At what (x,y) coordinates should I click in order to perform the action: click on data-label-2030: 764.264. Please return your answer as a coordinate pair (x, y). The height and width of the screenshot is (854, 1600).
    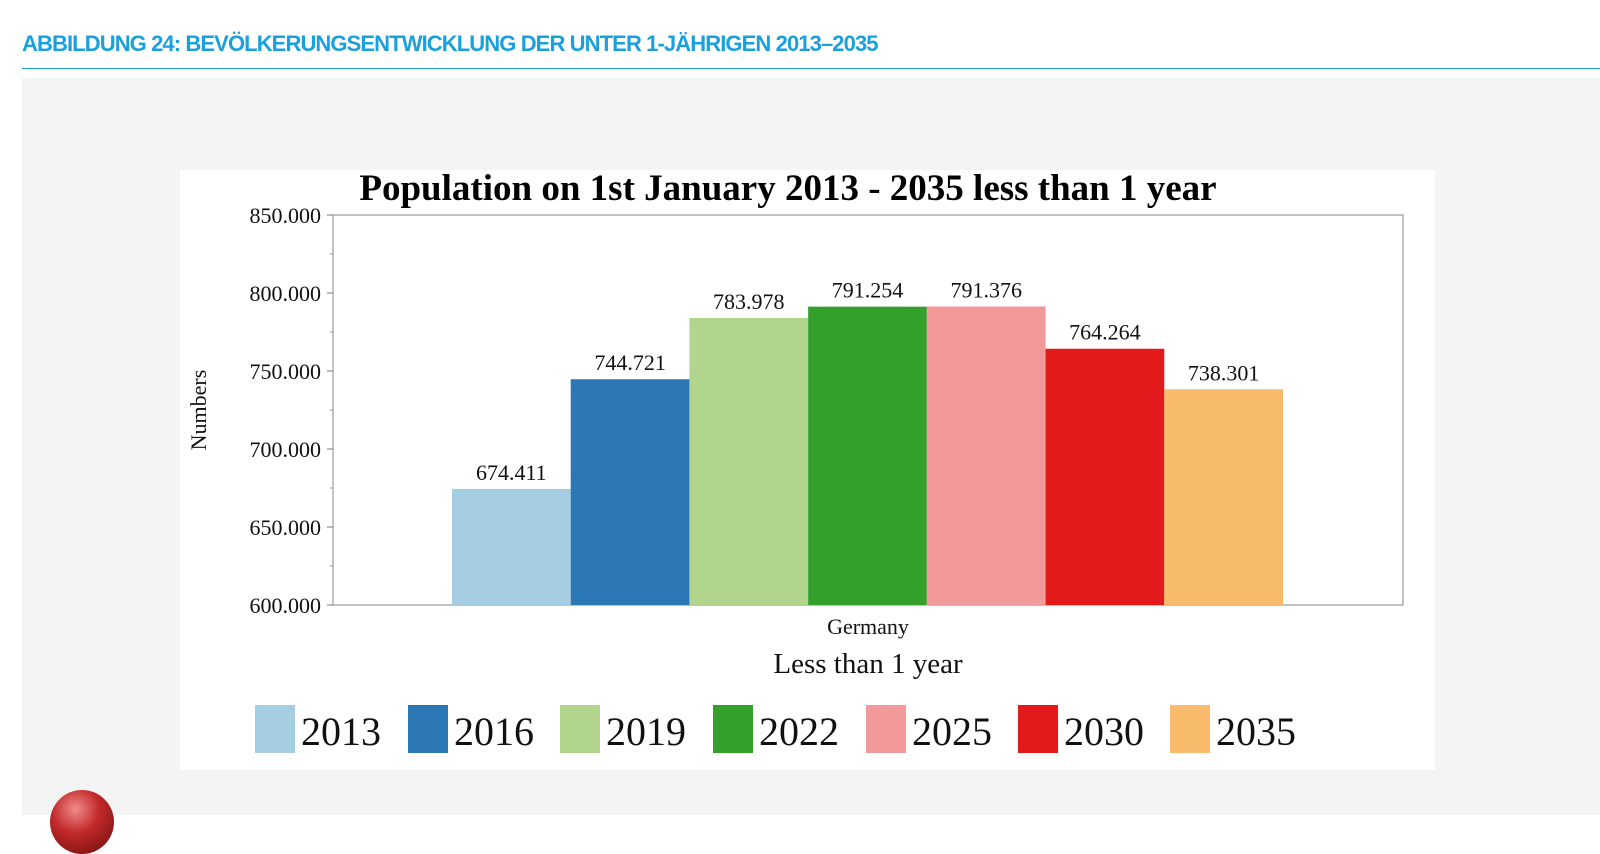
    Looking at the image, I should click on (1105, 332).